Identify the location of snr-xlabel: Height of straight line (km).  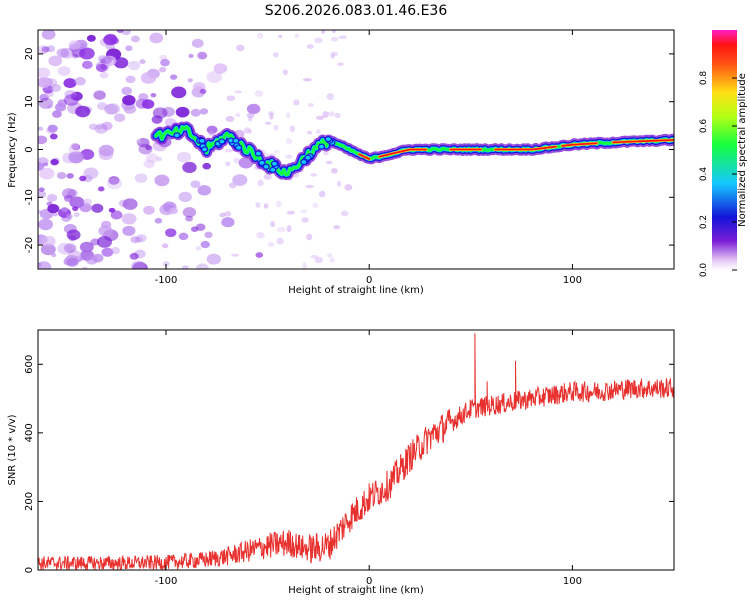
(356, 590).